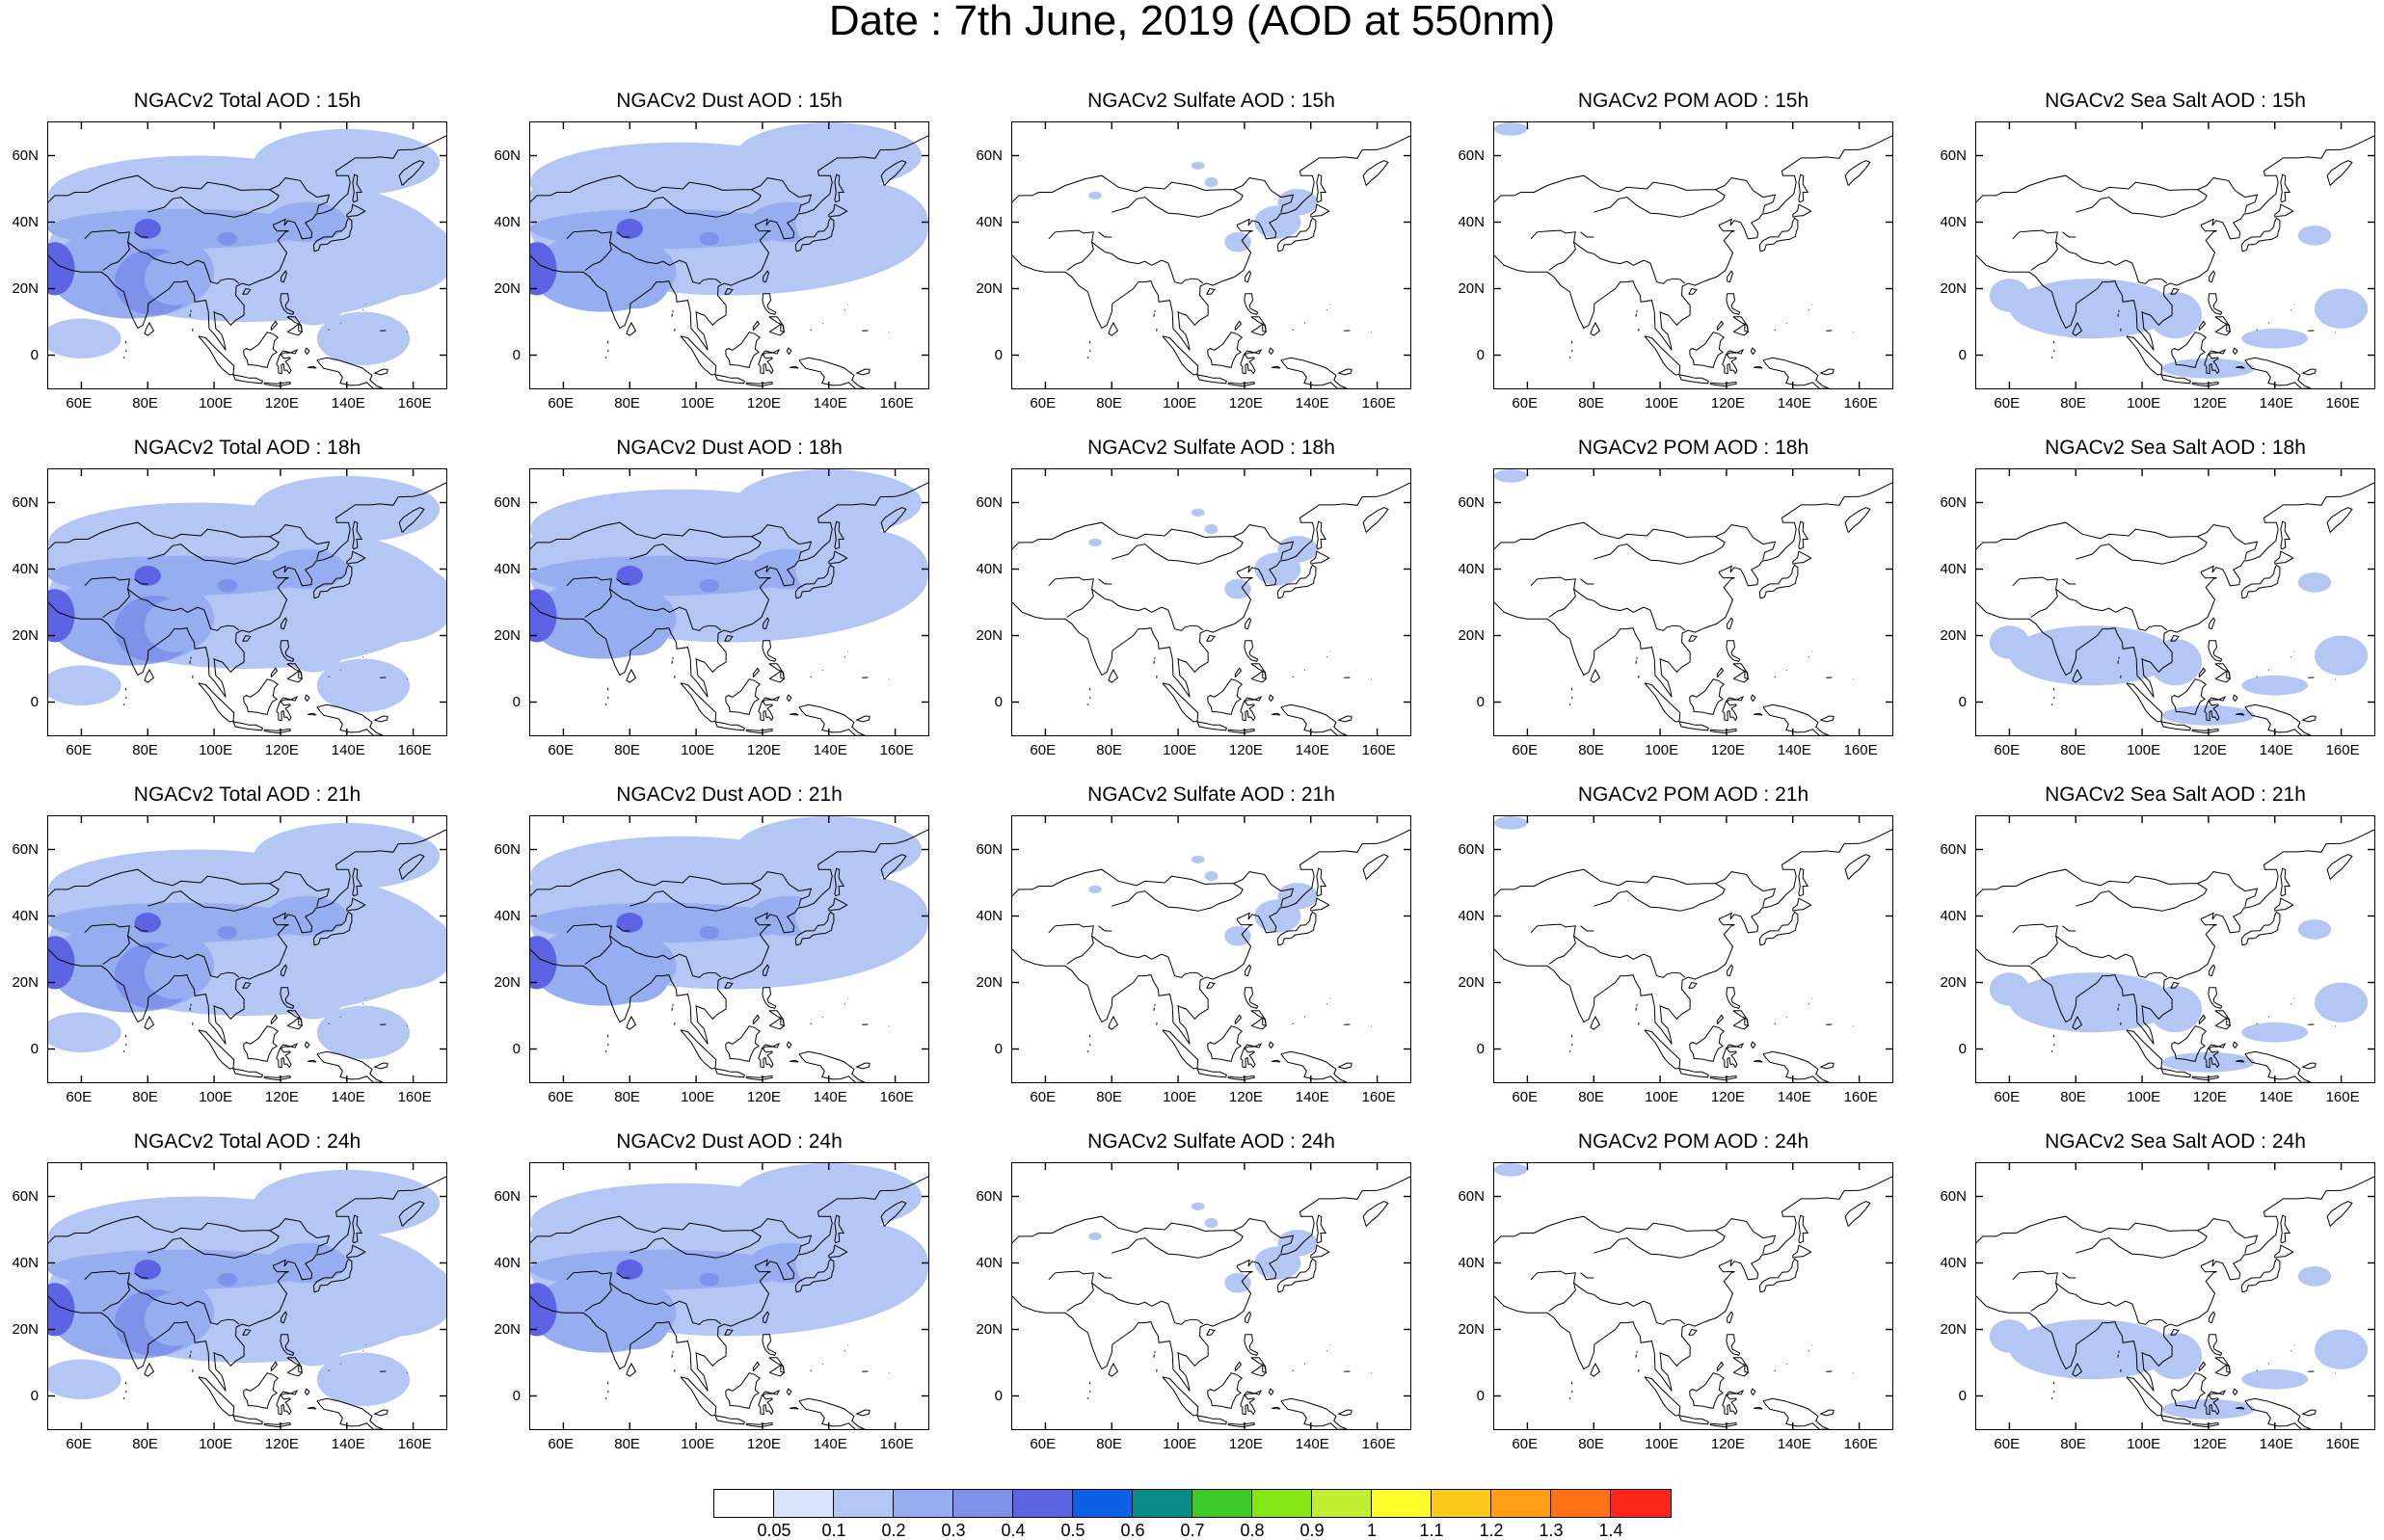 The height and width of the screenshot is (1540, 2384). I want to click on panel-title: NGACv2 Dust AOD : 24h, so click(729, 1142).